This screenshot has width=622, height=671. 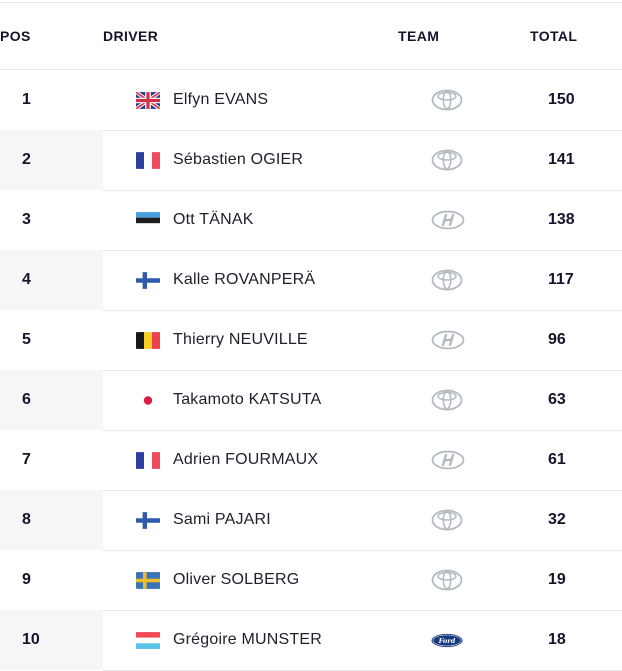 I want to click on ford-logo-icon: Ford, so click(x=447, y=640).